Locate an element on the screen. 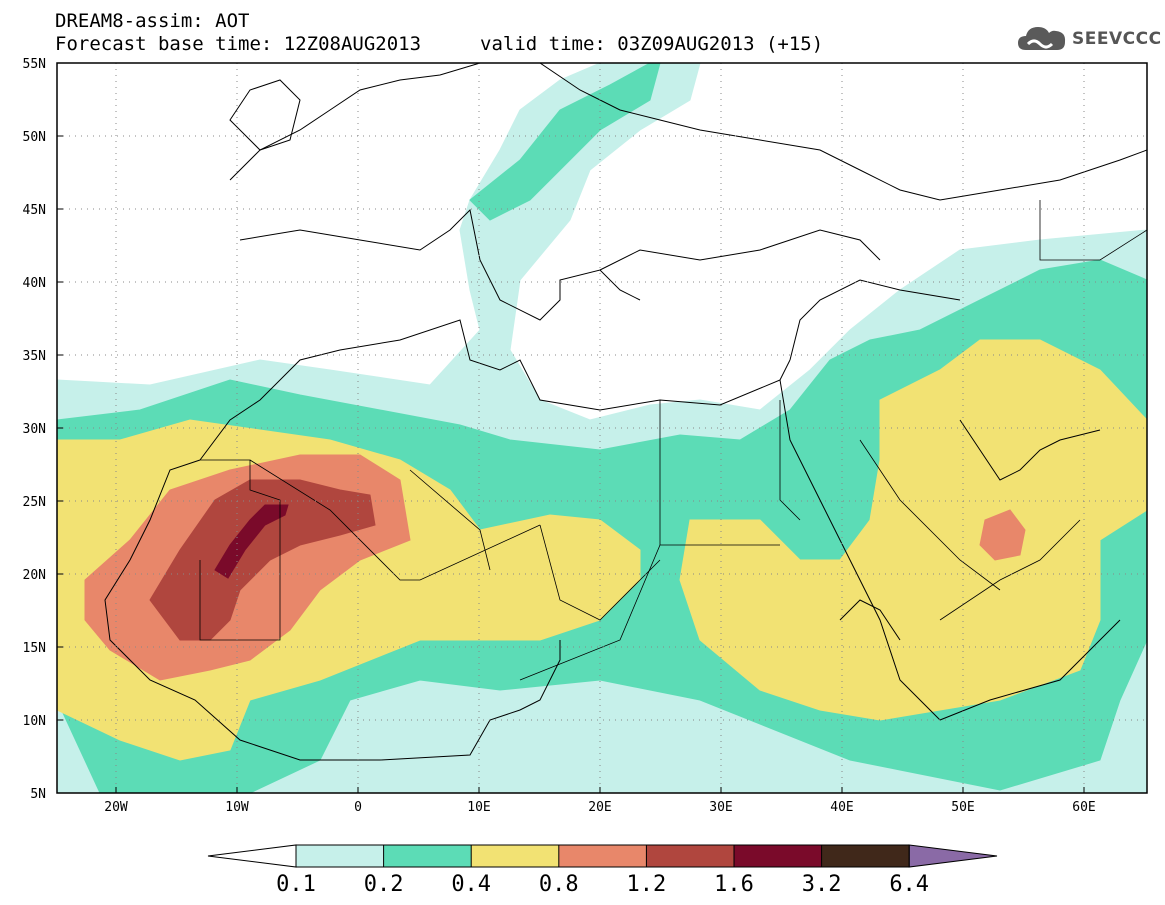 The height and width of the screenshot is (905, 1165). x-tick-label: 50E is located at coordinates (962, 807).